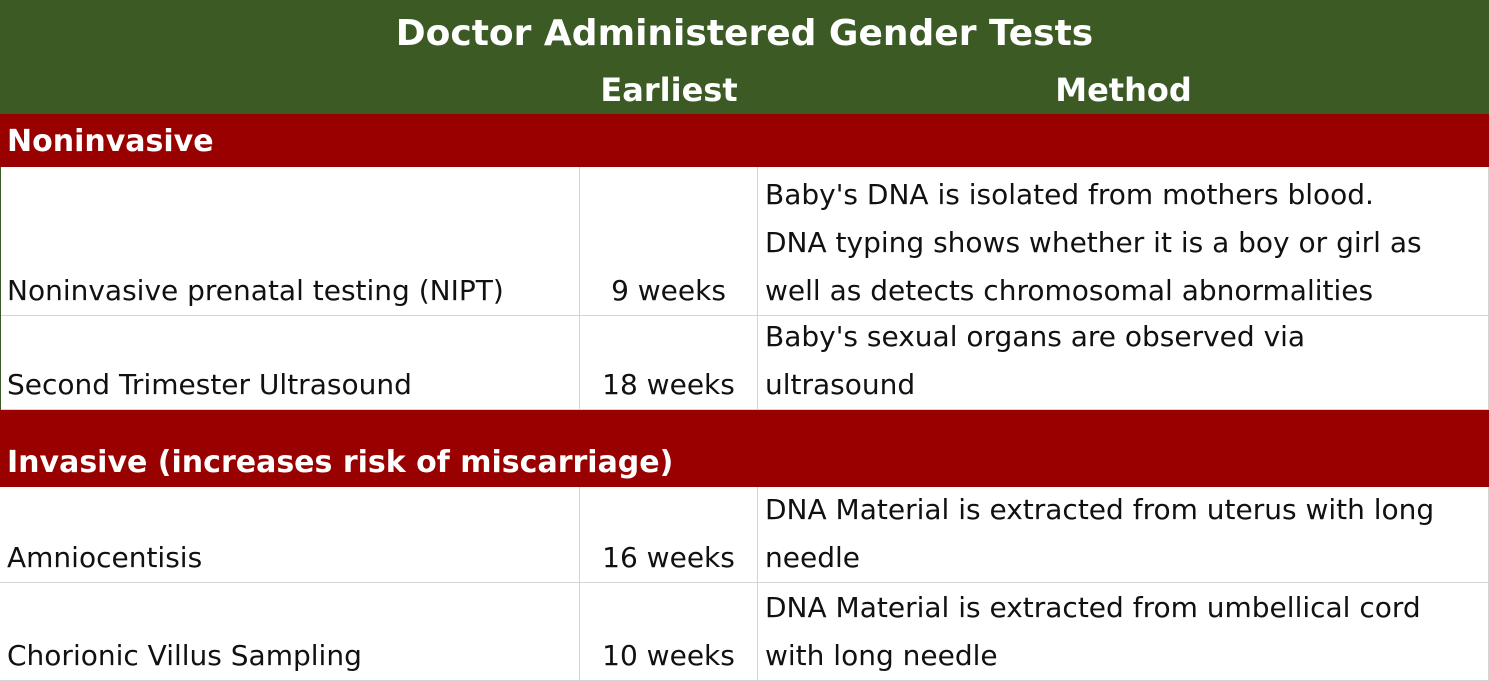 This screenshot has height=681, width=1489. What do you see at coordinates (812, 557) in the screenshot?
I see `method-line: needle` at bounding box center [812, 557].